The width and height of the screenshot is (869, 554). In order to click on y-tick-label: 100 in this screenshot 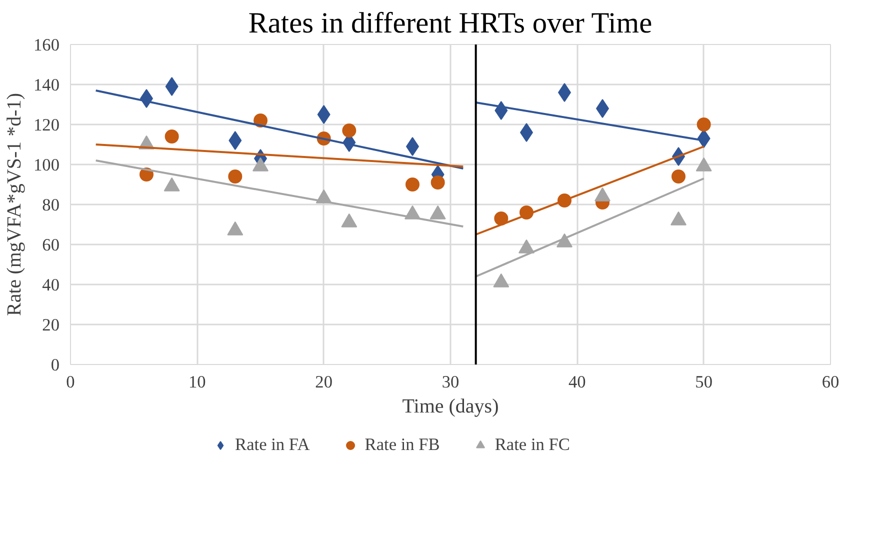, I will do `click(47, 165)`.